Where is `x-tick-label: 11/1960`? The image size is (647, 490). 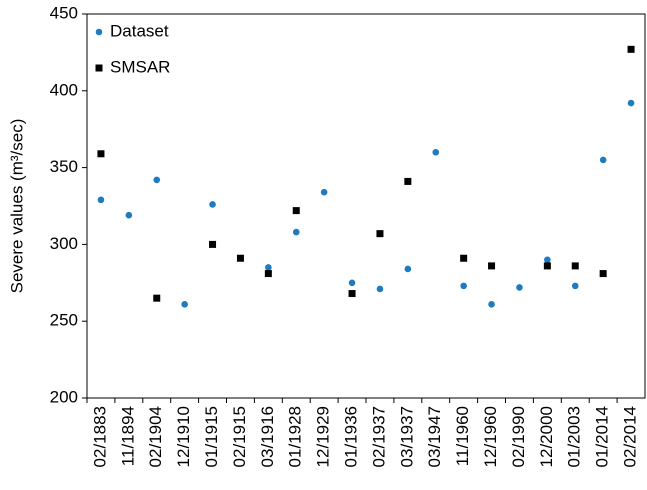
x-tick-label: 11/1960 is located at coordinates (462, 436).